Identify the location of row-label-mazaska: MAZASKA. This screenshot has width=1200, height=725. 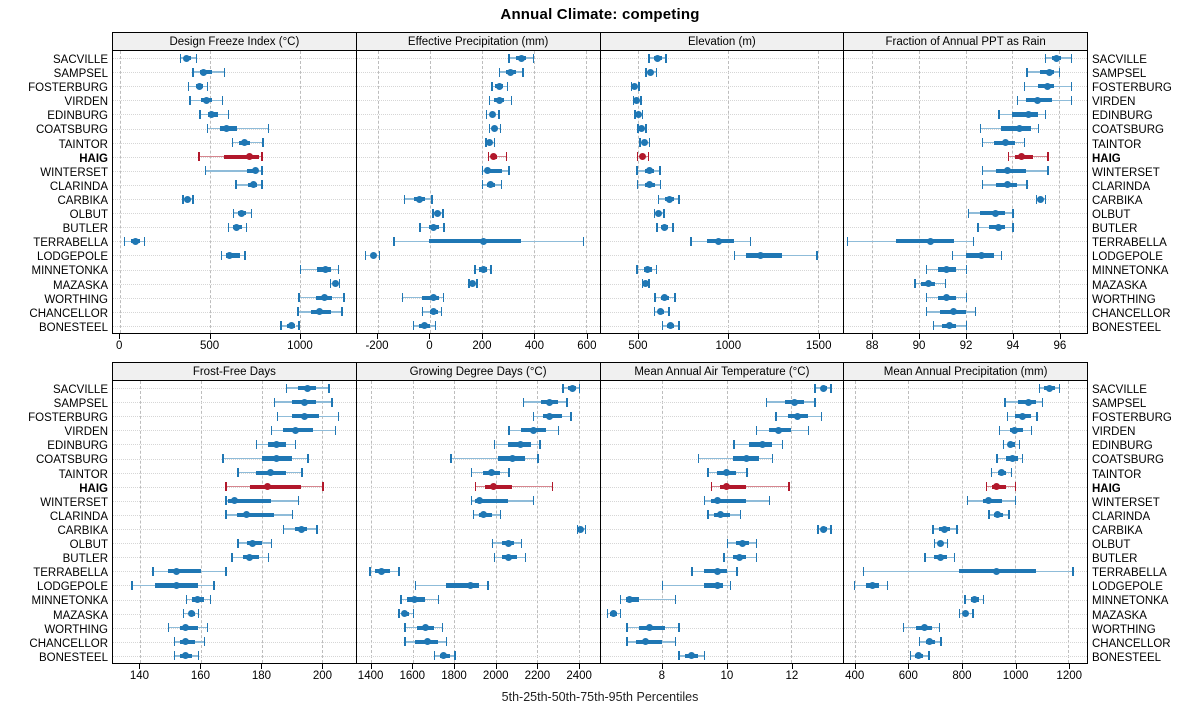
(1119, 285).